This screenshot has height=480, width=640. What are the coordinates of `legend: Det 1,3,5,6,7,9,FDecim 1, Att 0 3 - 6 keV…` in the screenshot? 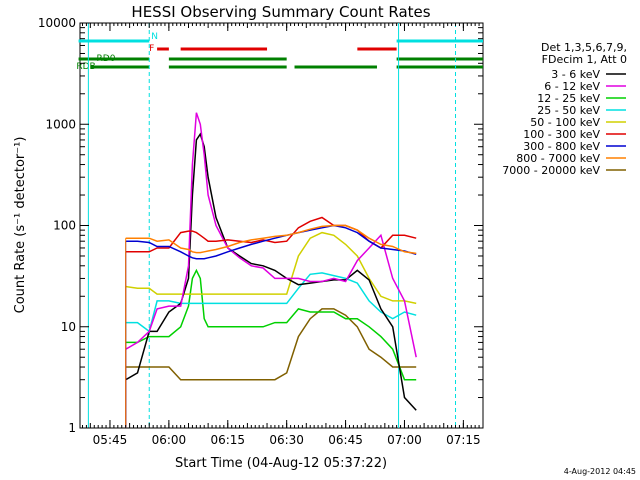 It's located at (564, 109).